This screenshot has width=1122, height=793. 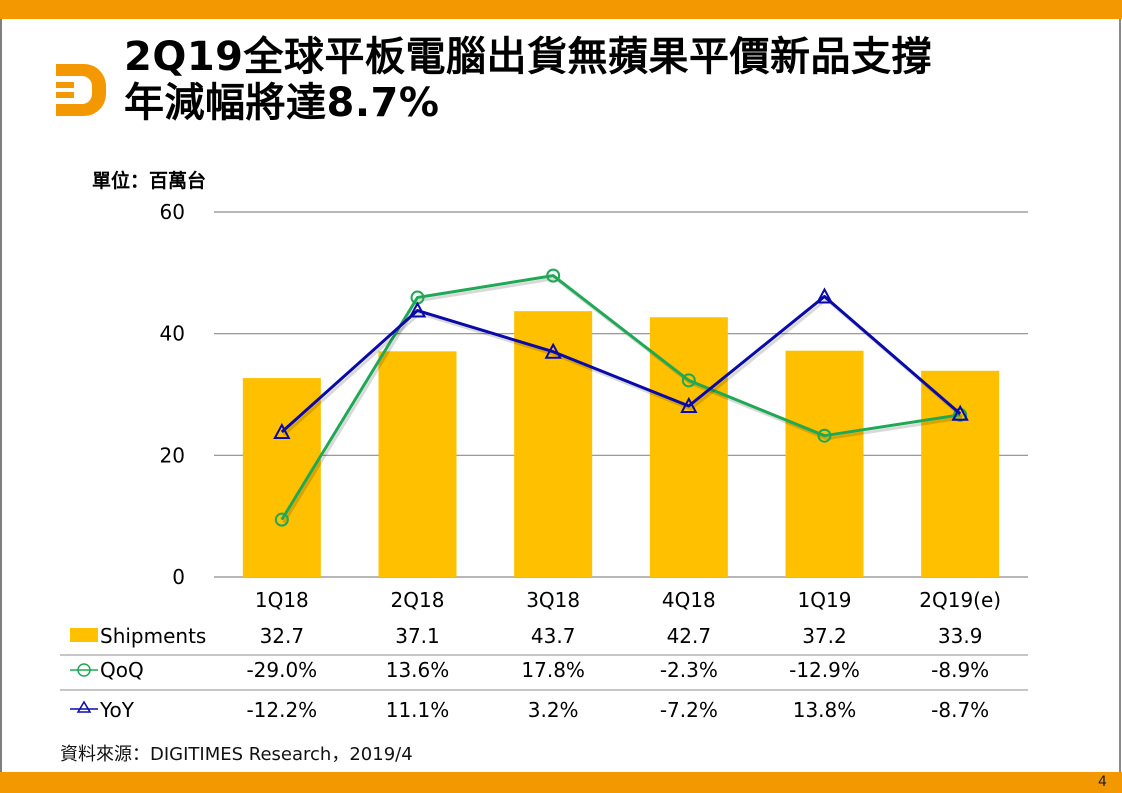 I want to click on legend-label-yoy: YoY, so click(x=117, y=710).